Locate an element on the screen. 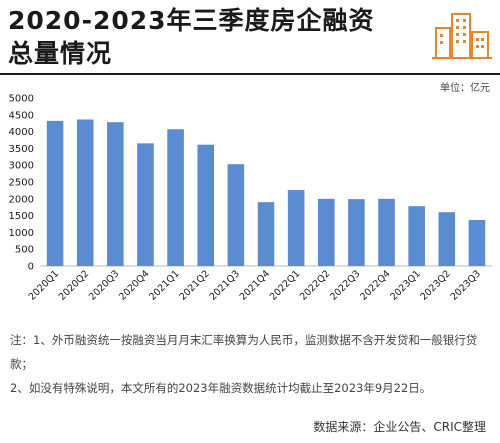 The width and height of the screenshot is (500, 443). x-tick-label: 2020Q4 is located at coordinates (134, 285).